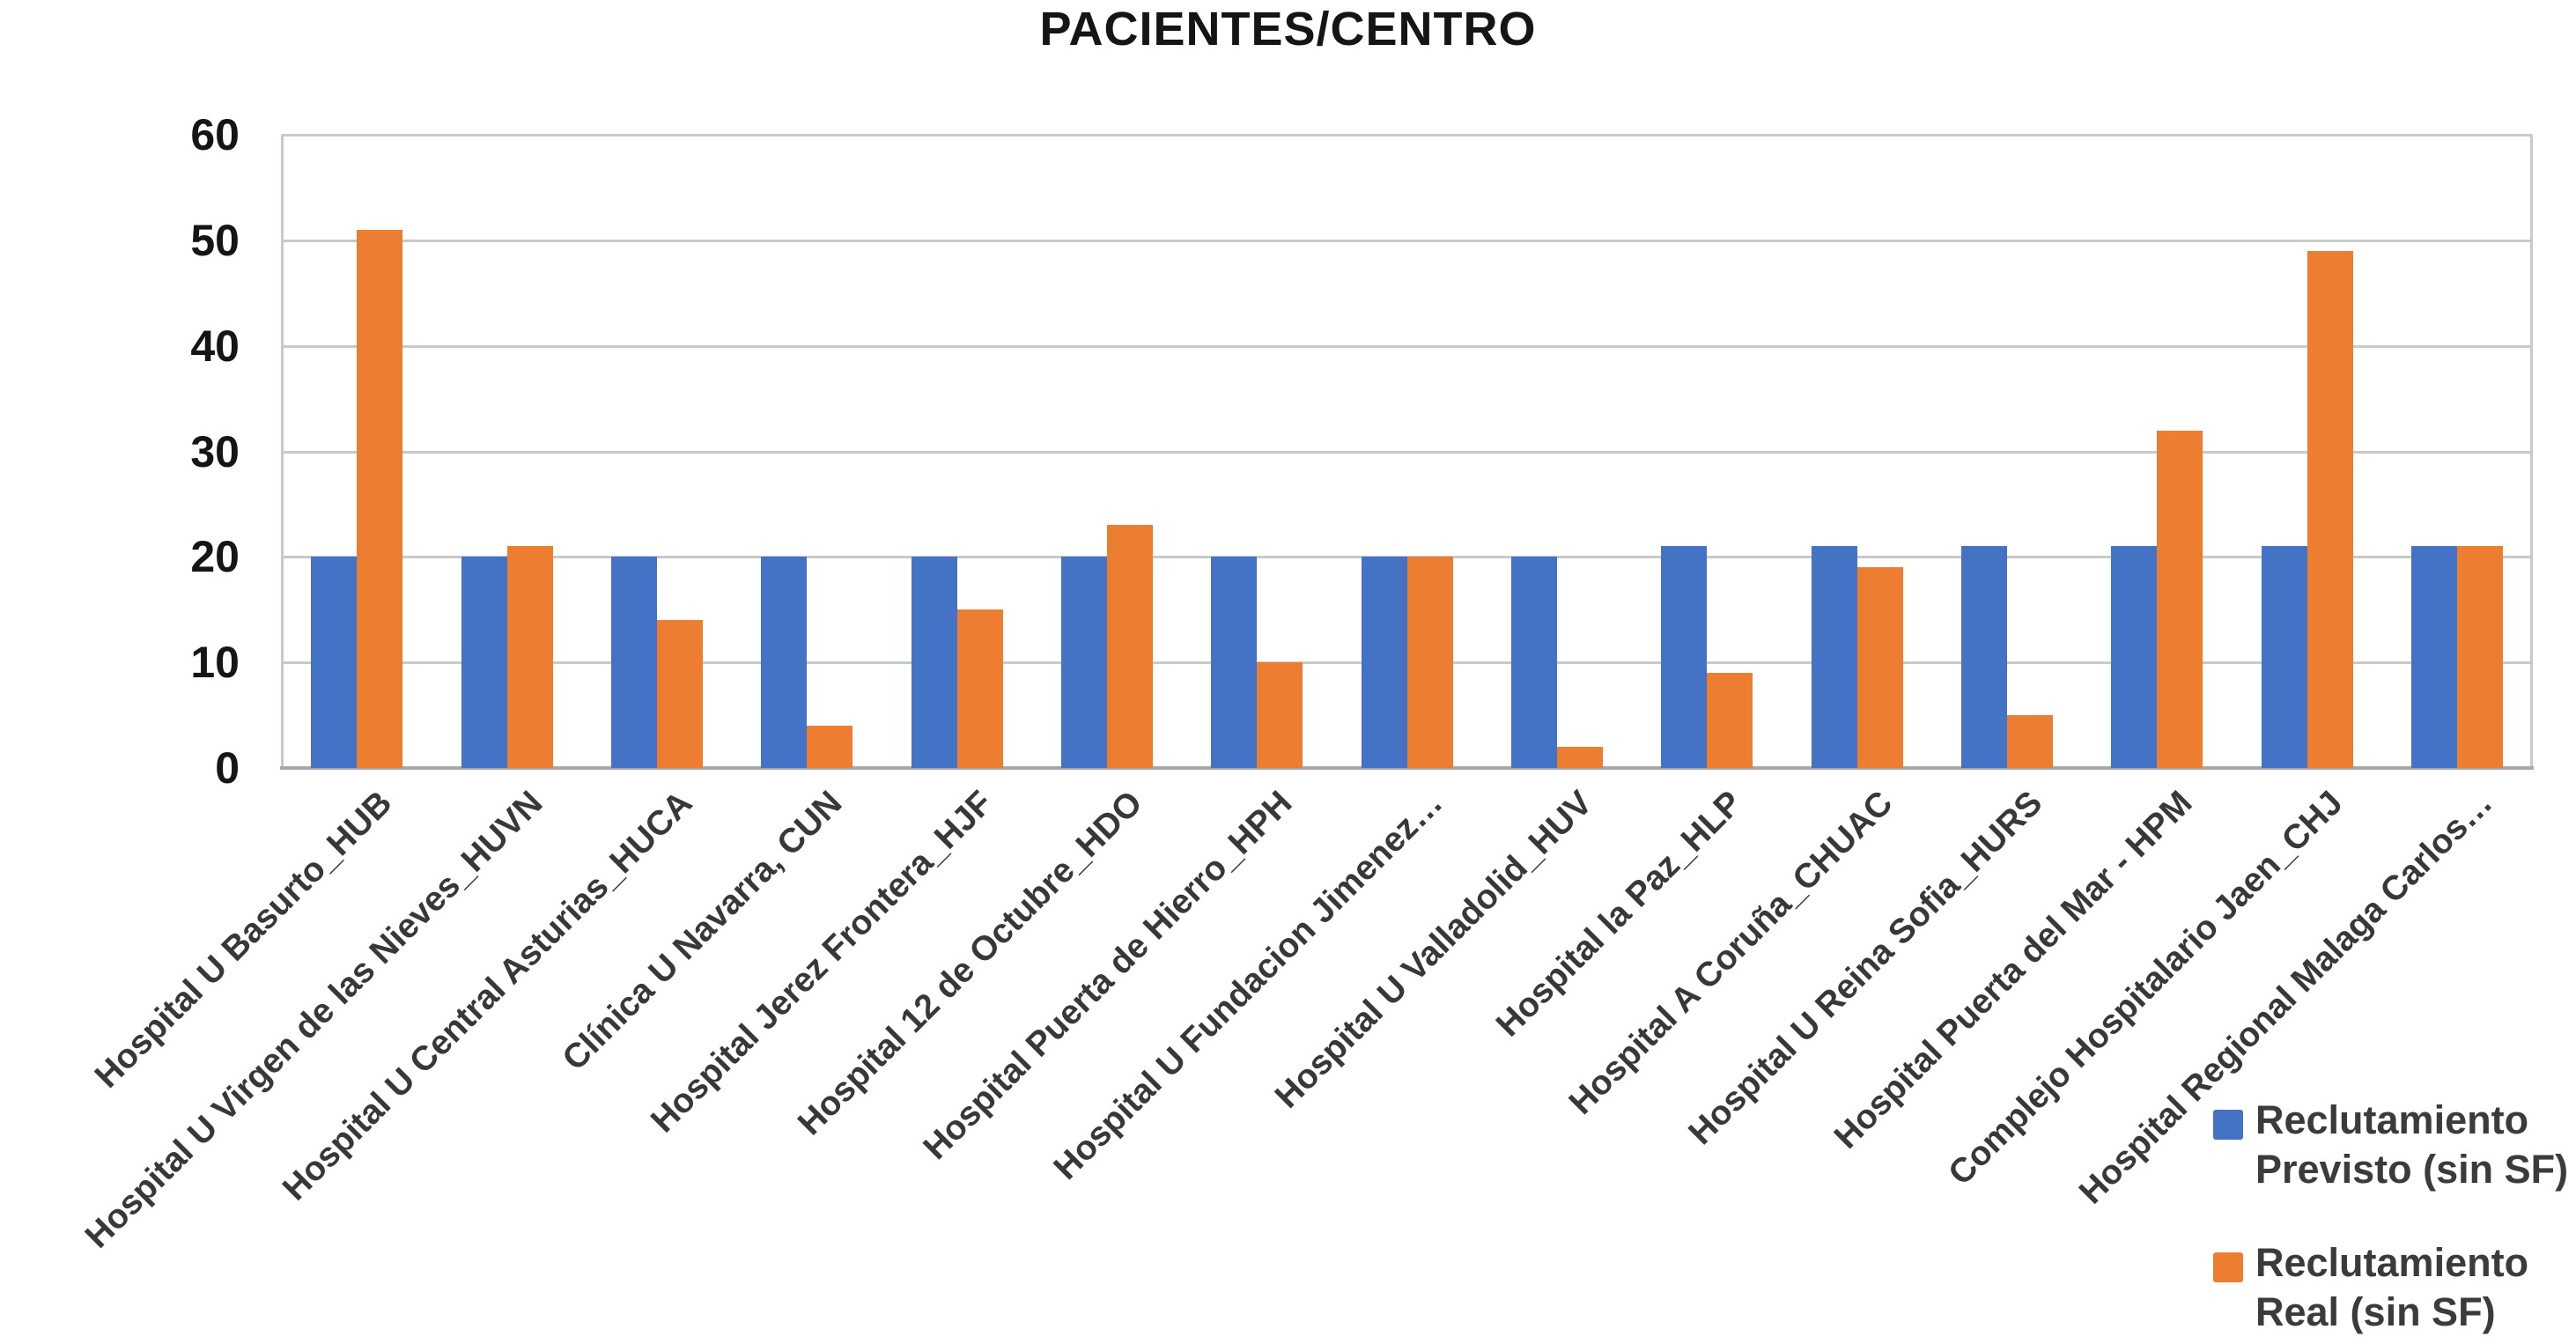  What do you see at coordinates (227, 768) in the screenshot?
I see `y-tick-label-0: 0` at bounding box center [227, 768].